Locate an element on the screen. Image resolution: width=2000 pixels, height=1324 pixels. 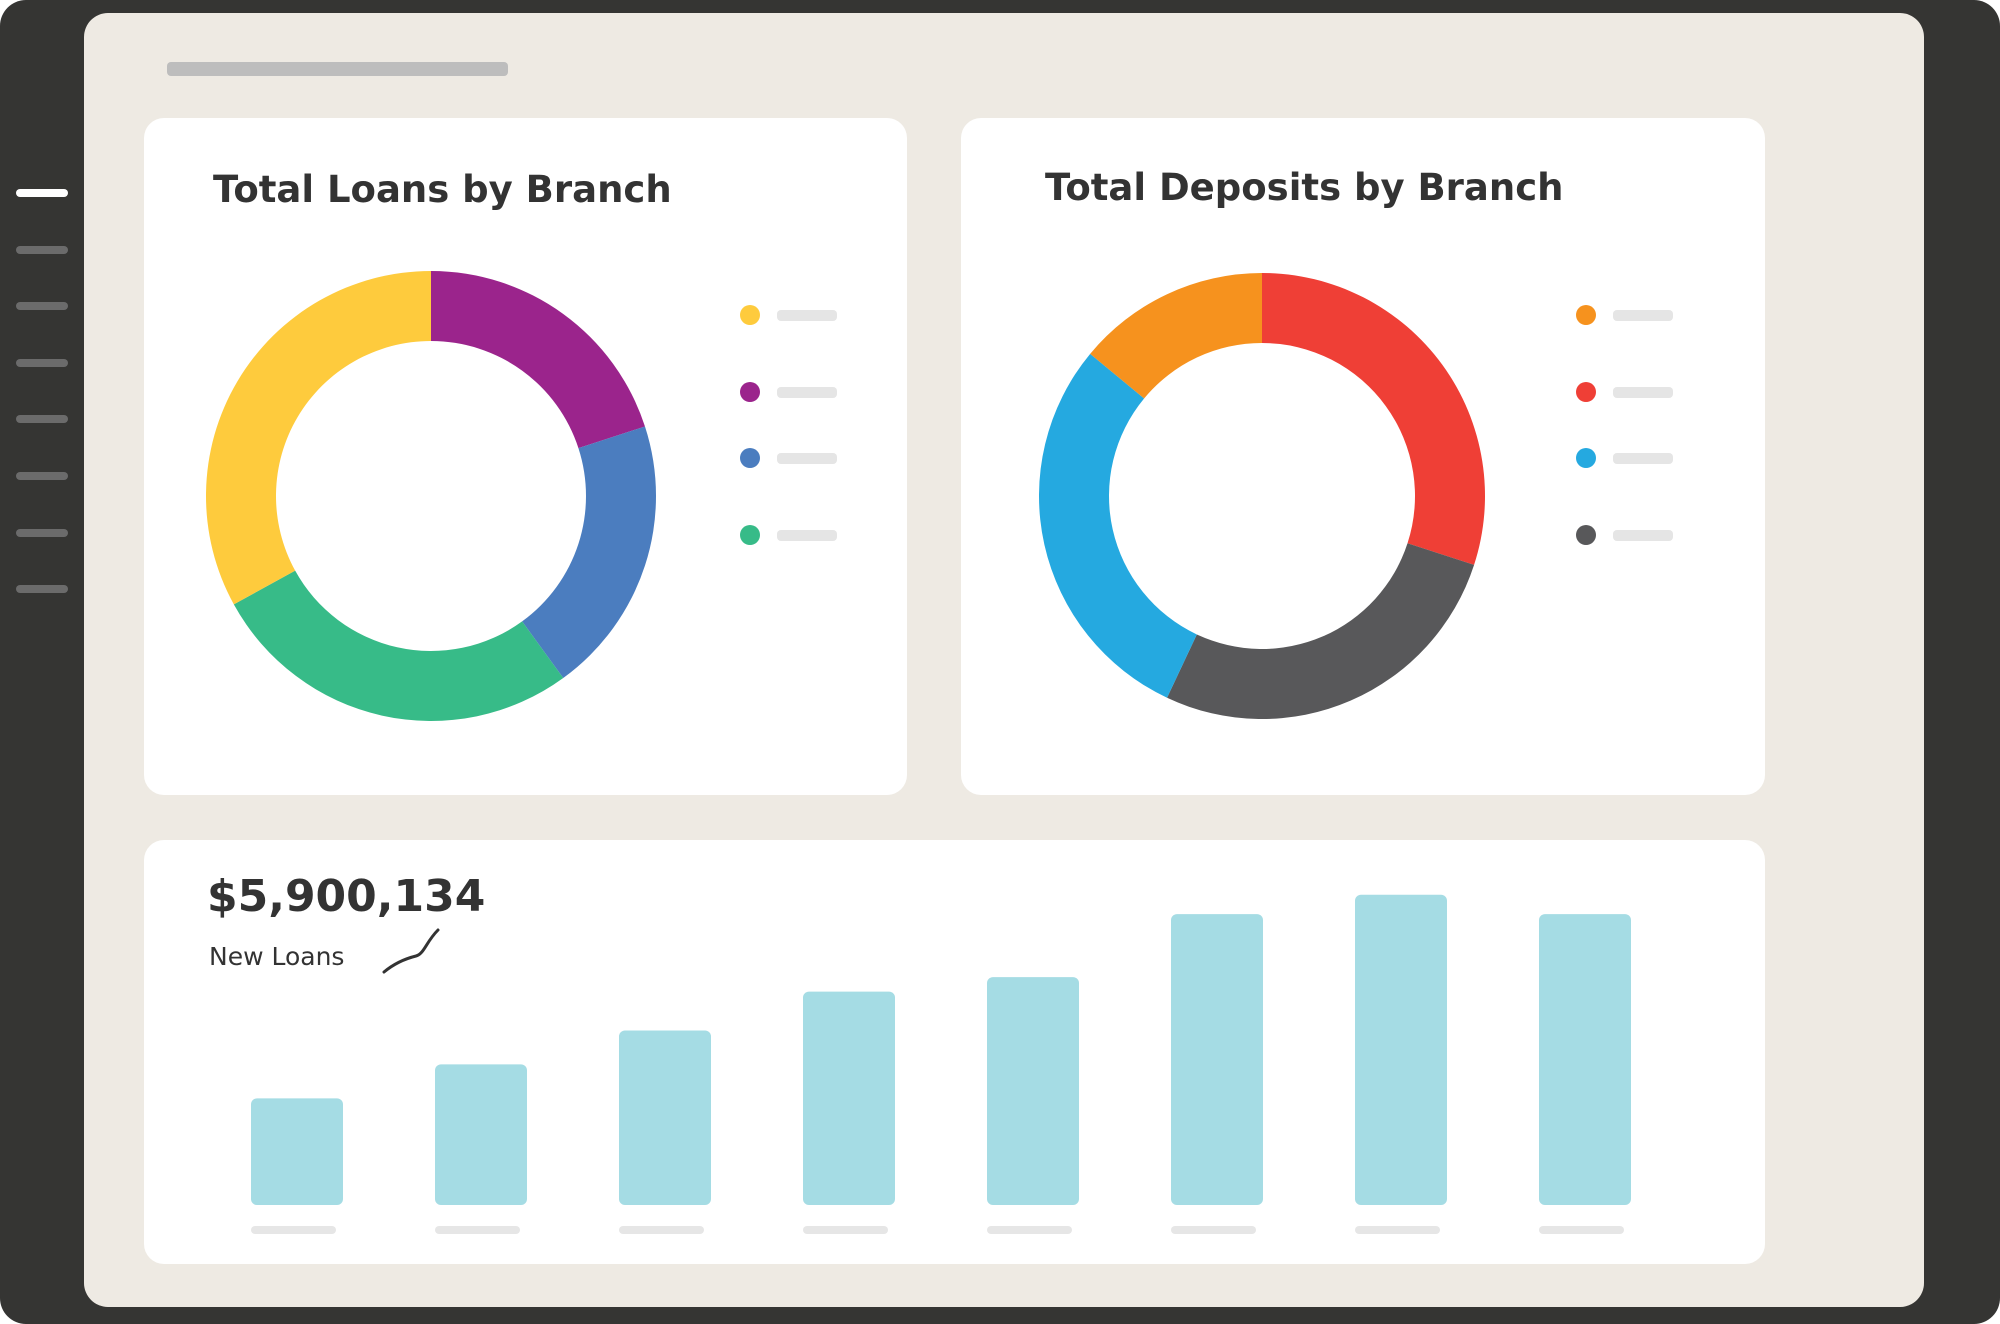
new-loans-value: $5,900,134 is located at coordinates (346, 896).